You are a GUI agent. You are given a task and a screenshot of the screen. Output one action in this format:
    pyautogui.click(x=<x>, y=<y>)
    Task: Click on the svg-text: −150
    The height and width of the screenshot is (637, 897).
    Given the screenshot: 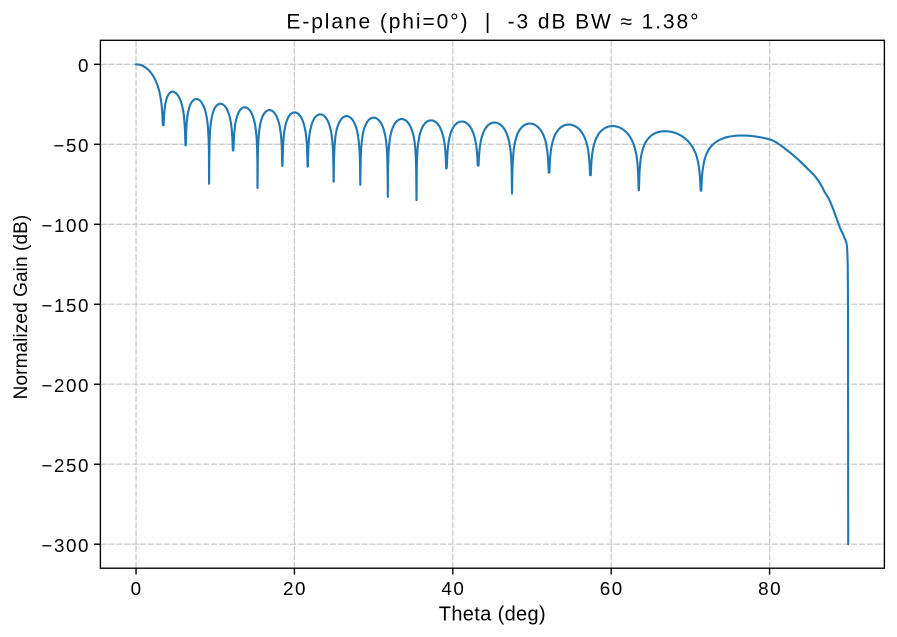 What is the action you would take?
    pyautogui.click(x=65, y=305)
    